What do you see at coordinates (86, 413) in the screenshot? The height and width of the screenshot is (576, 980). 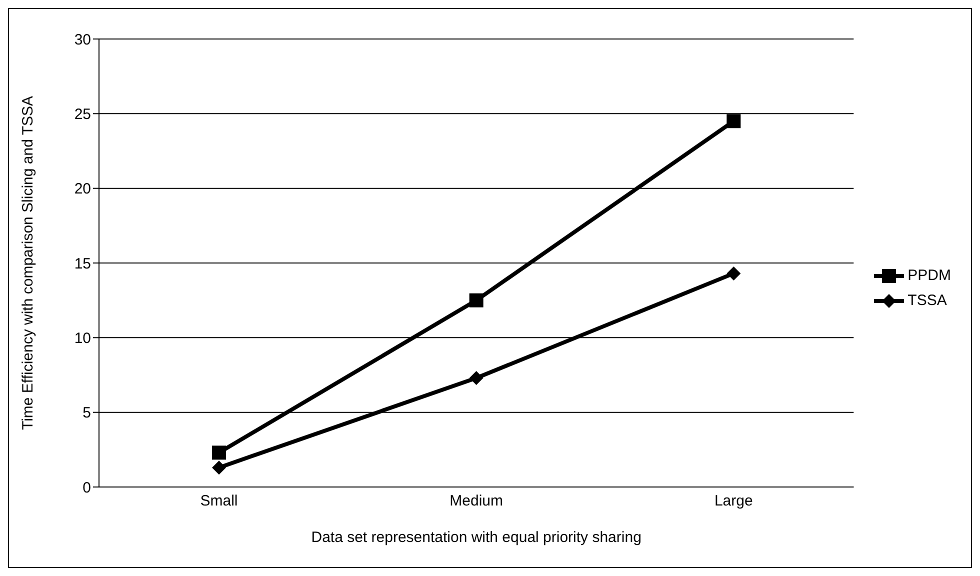 I see `y-tick-label: 5` at bounding box center [86, 413].